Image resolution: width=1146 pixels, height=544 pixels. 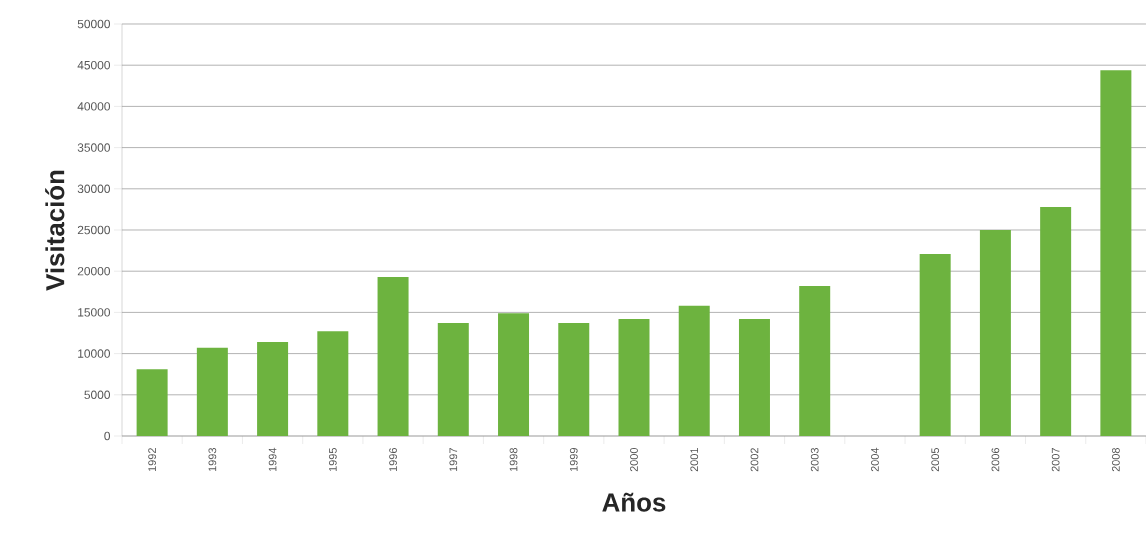 I want to click on x-tick-label: 1993, so click(x=212, y=460).